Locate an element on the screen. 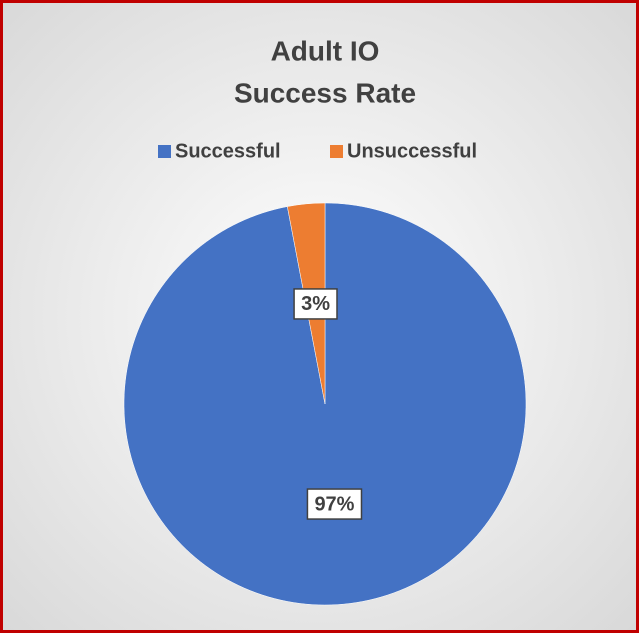  chart-title: Adult IO is located at coordinates (325, 50).